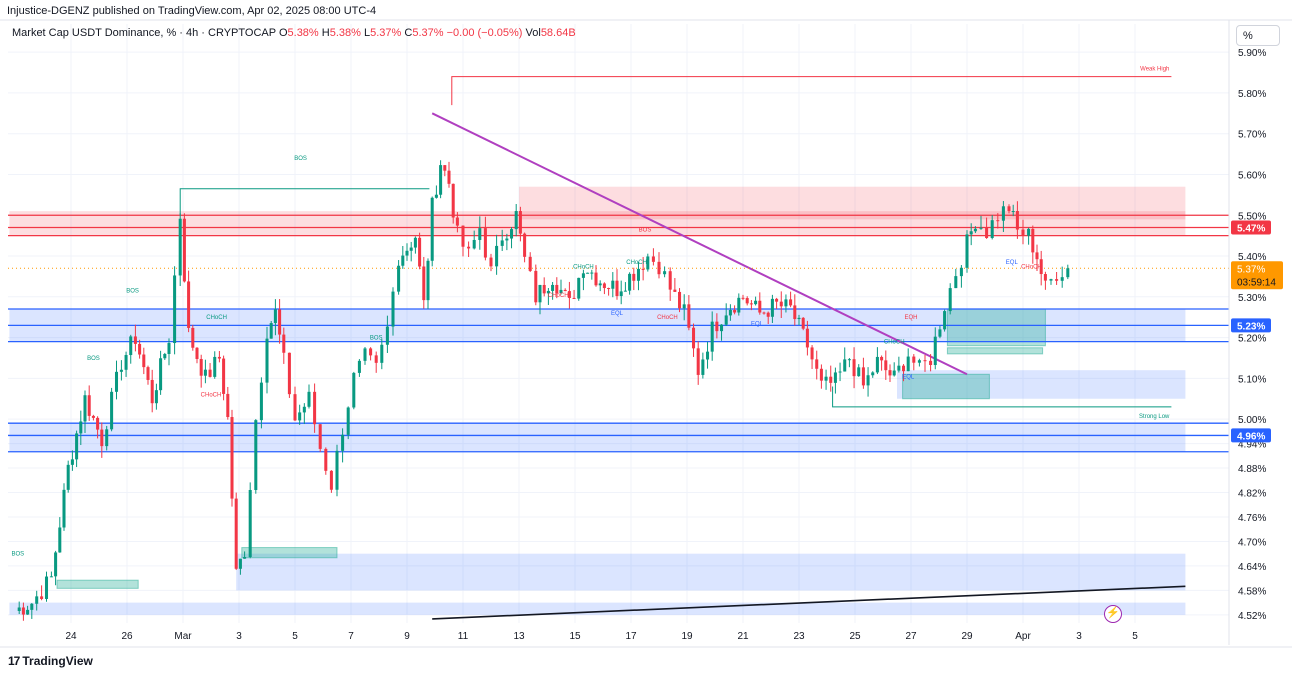 The width and height of the screenshot is (1292, 675). Describe the element at coordinates (1252, 494) in the screenshot. I see `price-tick-label: 4.82%` at that location.